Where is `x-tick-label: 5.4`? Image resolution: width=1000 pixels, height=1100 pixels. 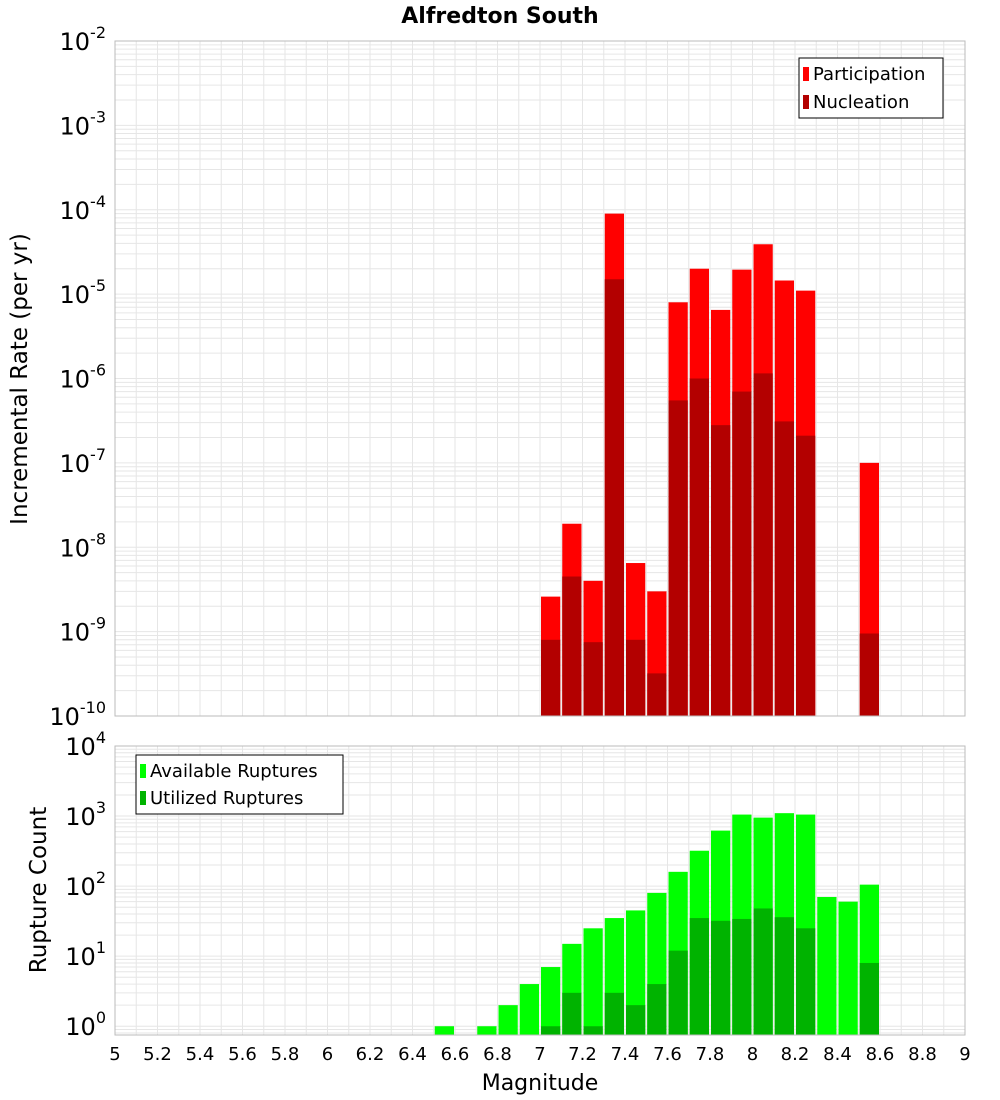 x-tick-label: 5.4 is located at coordinates (200, 1054).